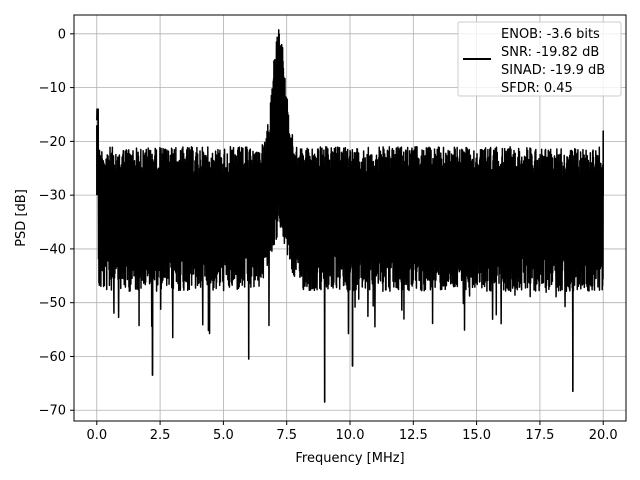  Describe the element at coordinates (603, 435) in the screenshot. I see `x-tick-label: 20.0` at that location.